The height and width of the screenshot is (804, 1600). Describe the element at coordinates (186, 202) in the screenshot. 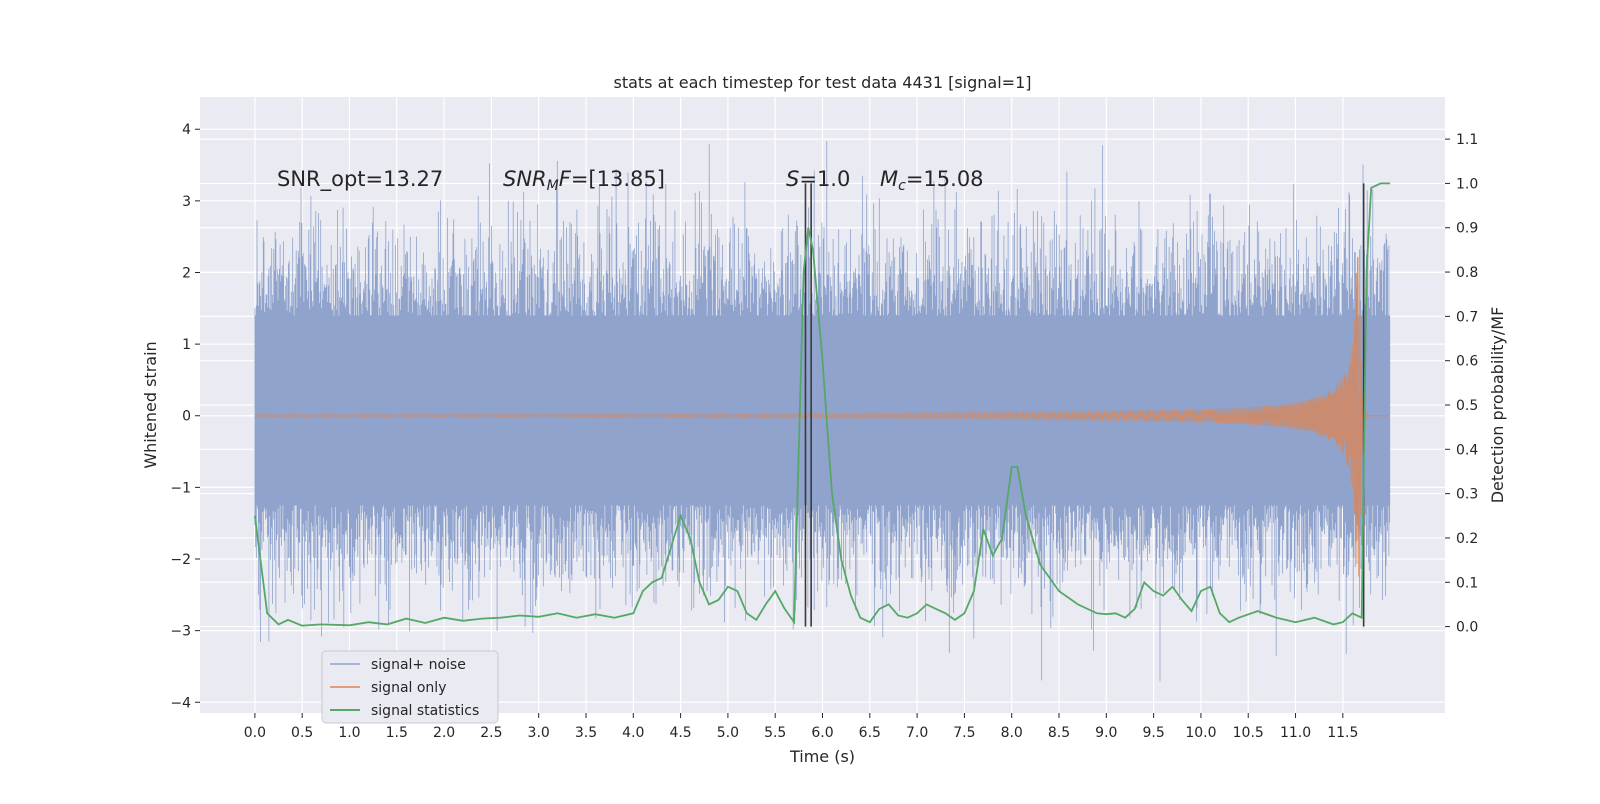

I see `y-tick-label-left: 3` at that location.